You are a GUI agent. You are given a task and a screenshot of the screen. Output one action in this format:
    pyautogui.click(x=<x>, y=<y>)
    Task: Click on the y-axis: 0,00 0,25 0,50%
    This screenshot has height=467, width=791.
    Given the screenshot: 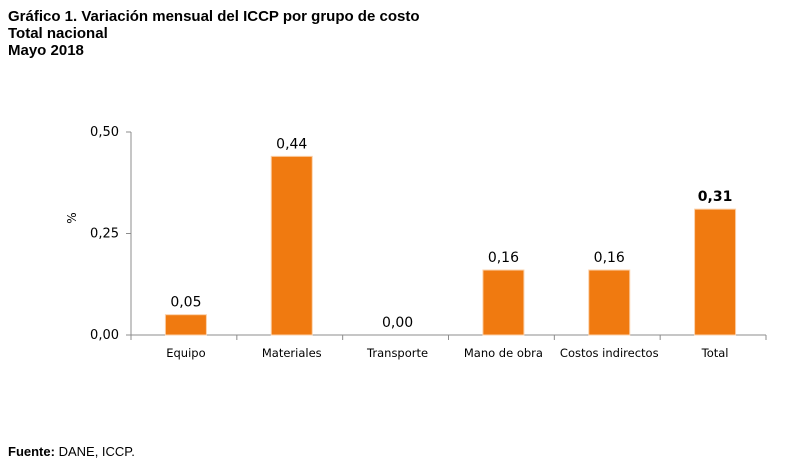 What is the action you would take?
    pyautogui.click(x=98, y=234)
    